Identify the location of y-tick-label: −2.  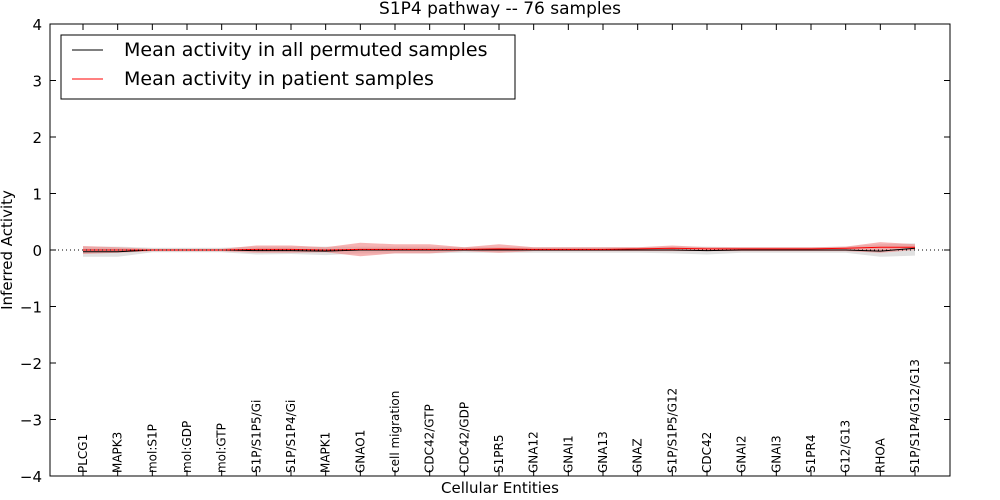
(31, 364).